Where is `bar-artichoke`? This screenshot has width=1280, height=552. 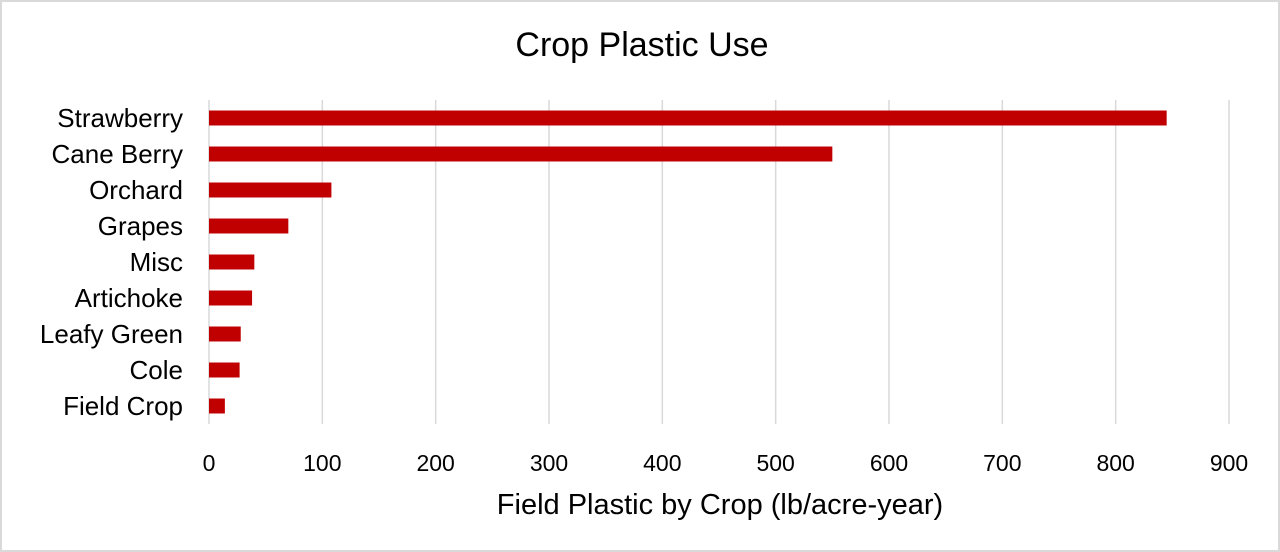 bar-artichoke is located at coordinates (231, 298).